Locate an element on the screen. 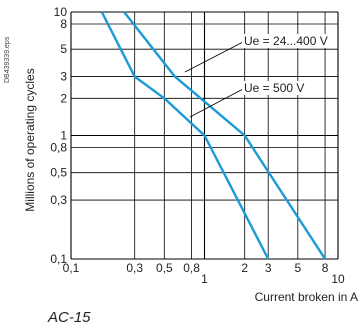 The height and width of the screenshot is (328, 360). series-annotation: Ue = 24...400 V is located at coordinates (286, 41).